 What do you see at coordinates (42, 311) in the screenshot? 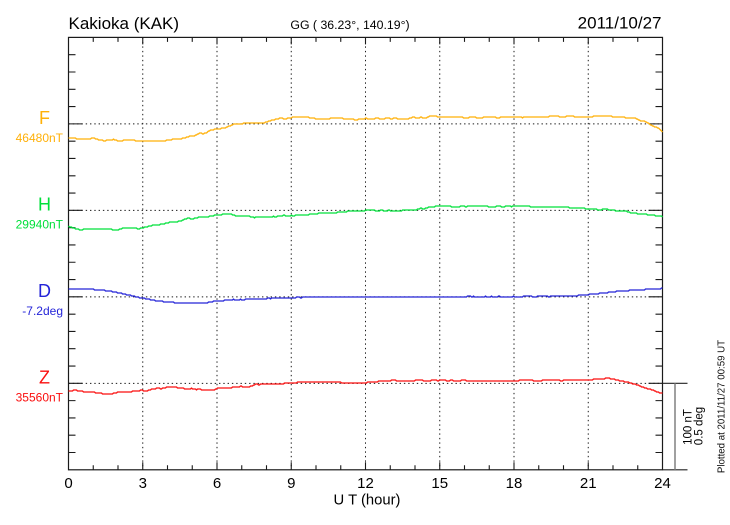
I see `svg-text: -7.2deg` at bounding box center [42, 311].